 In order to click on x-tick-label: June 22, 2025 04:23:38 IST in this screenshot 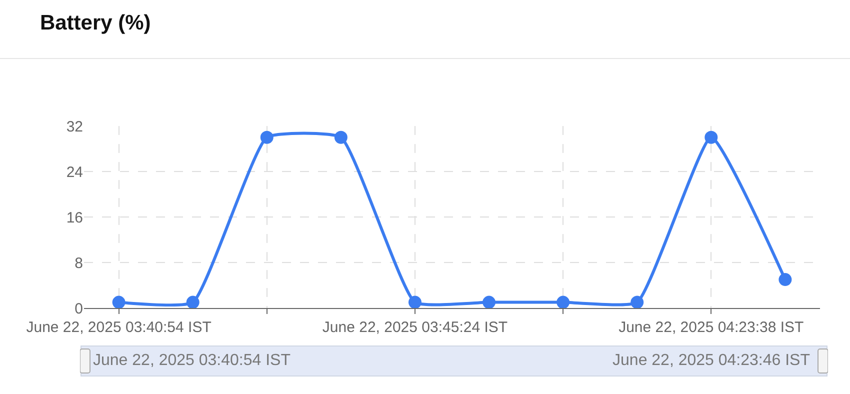, I will do `click(711, 327)`.